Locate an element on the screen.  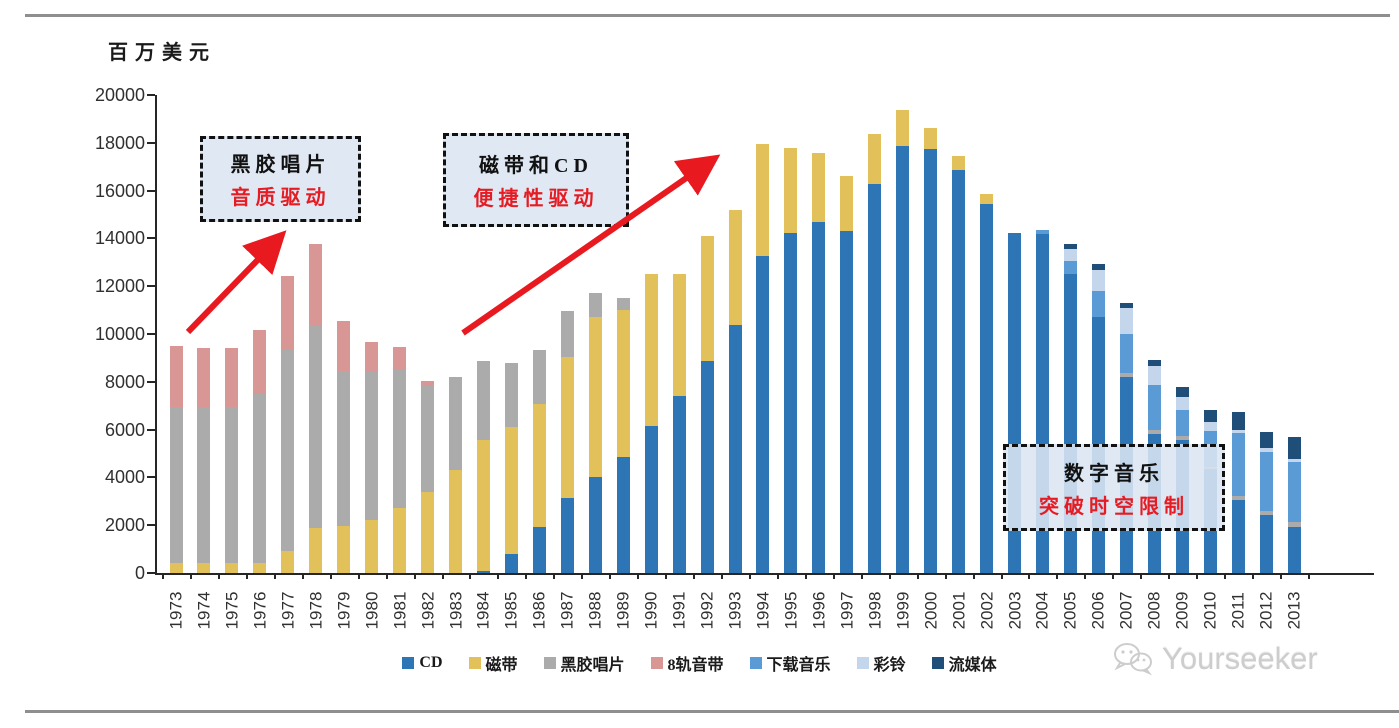
bar-segment-黑胶唱片-2011 is located at coordinates (1238, 498).